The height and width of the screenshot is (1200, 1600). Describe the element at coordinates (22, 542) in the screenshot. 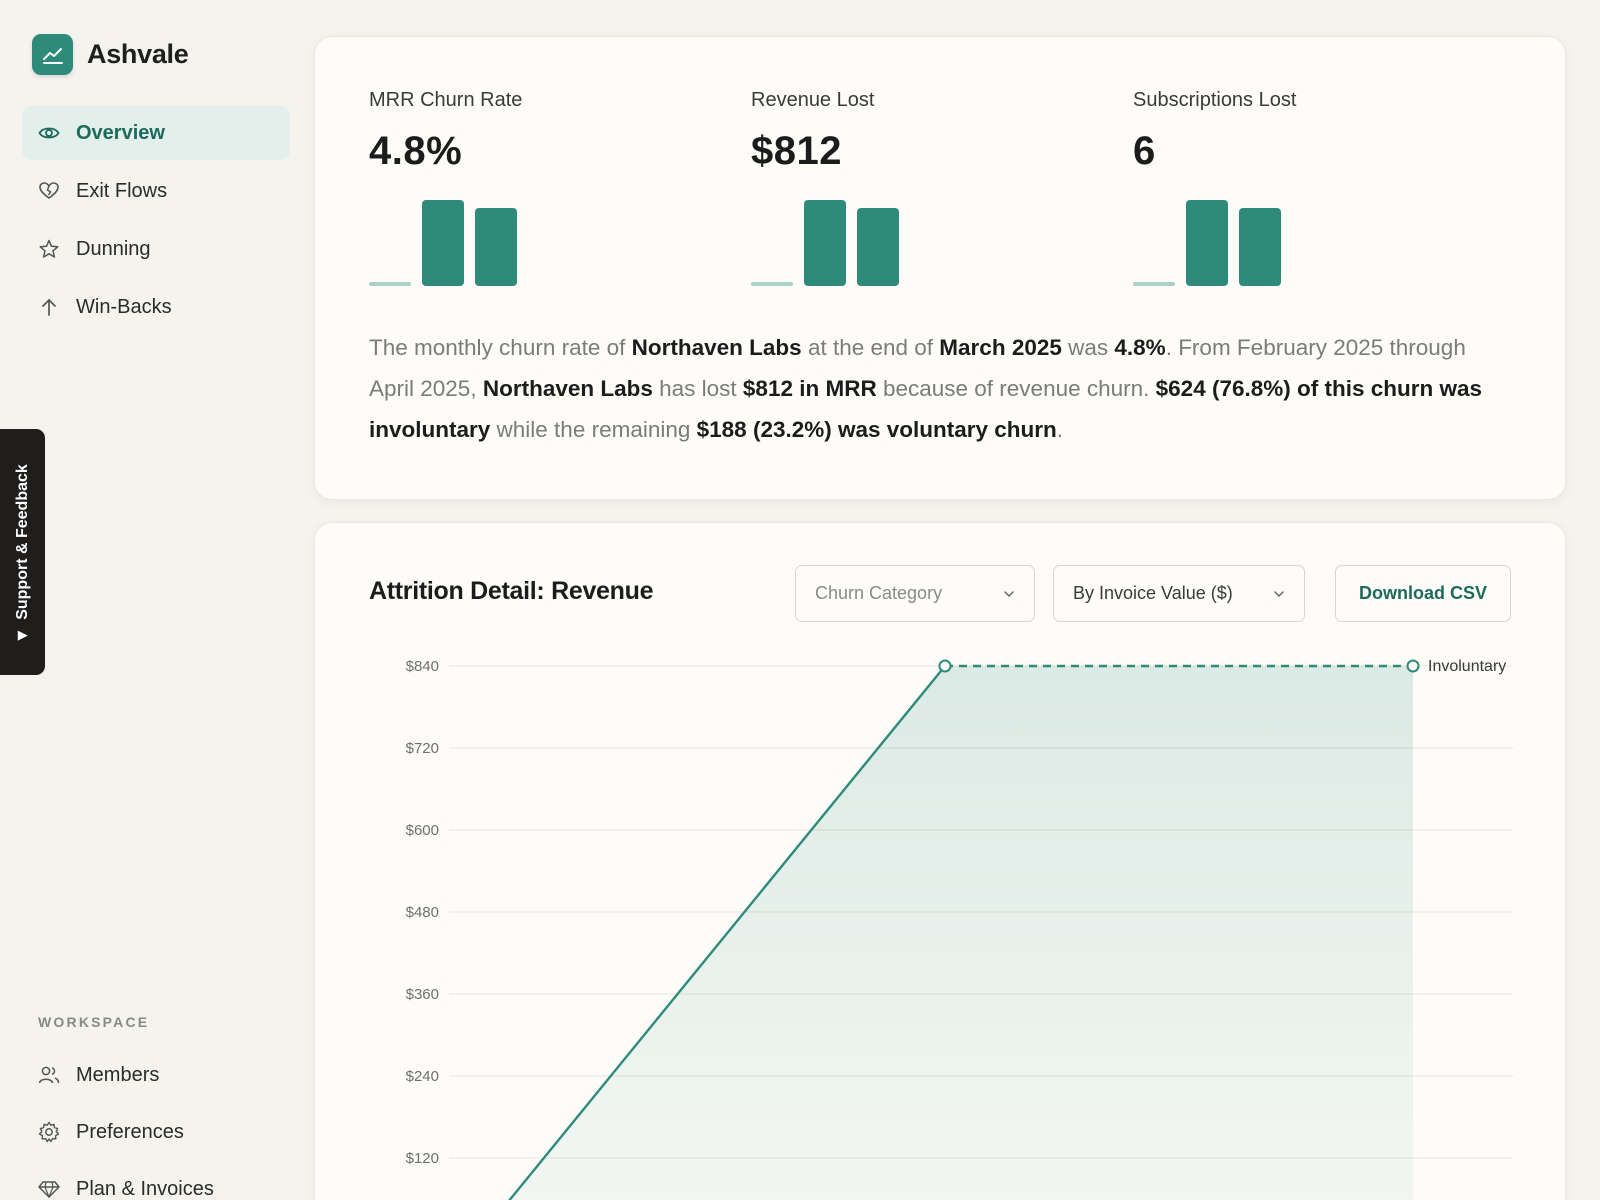

I see `support-feedback-label: Support & Feedback` at that location.